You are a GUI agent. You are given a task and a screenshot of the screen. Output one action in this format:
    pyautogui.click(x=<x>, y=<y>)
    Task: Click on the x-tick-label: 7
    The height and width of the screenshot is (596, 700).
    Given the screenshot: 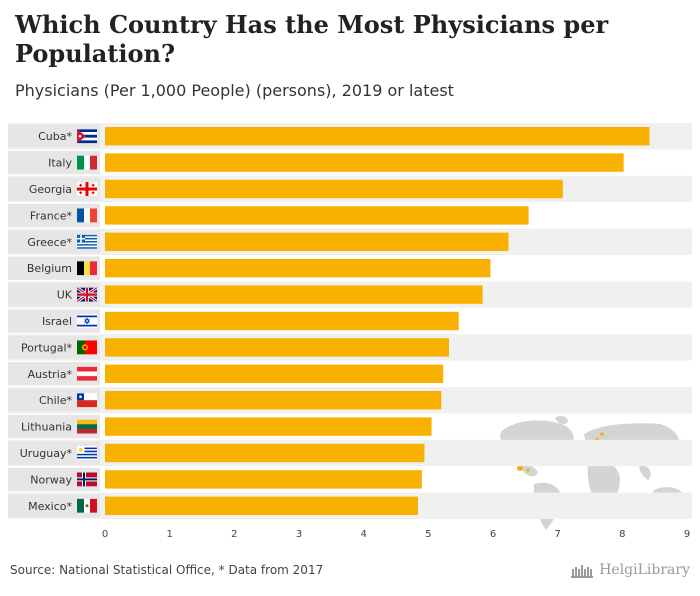 What is the action you would take?
    pyautogui.click(x=557, y=534)
    